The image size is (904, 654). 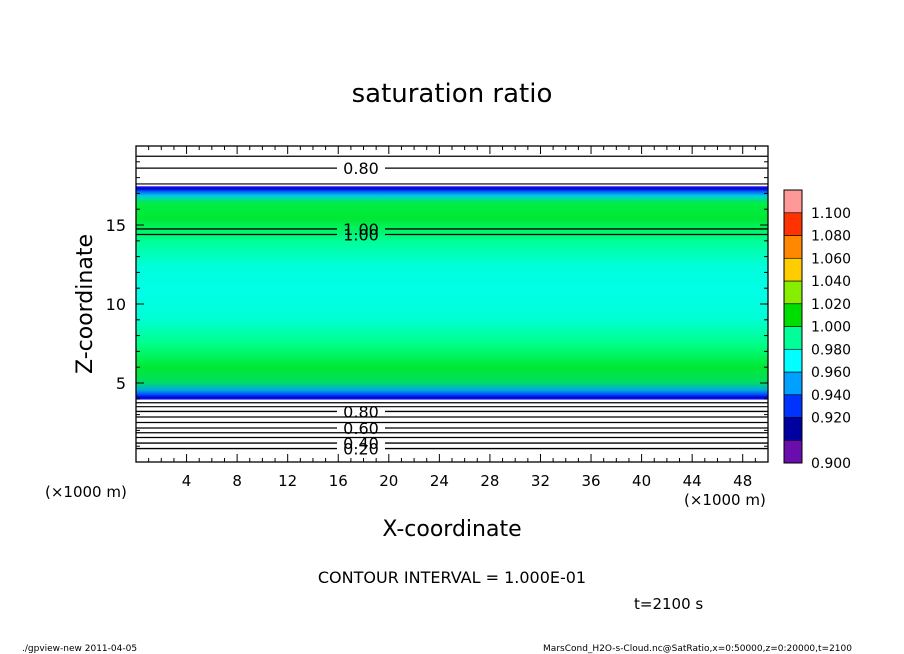 I want to click on contour-label: 0.20, so click(x=361, y=449).